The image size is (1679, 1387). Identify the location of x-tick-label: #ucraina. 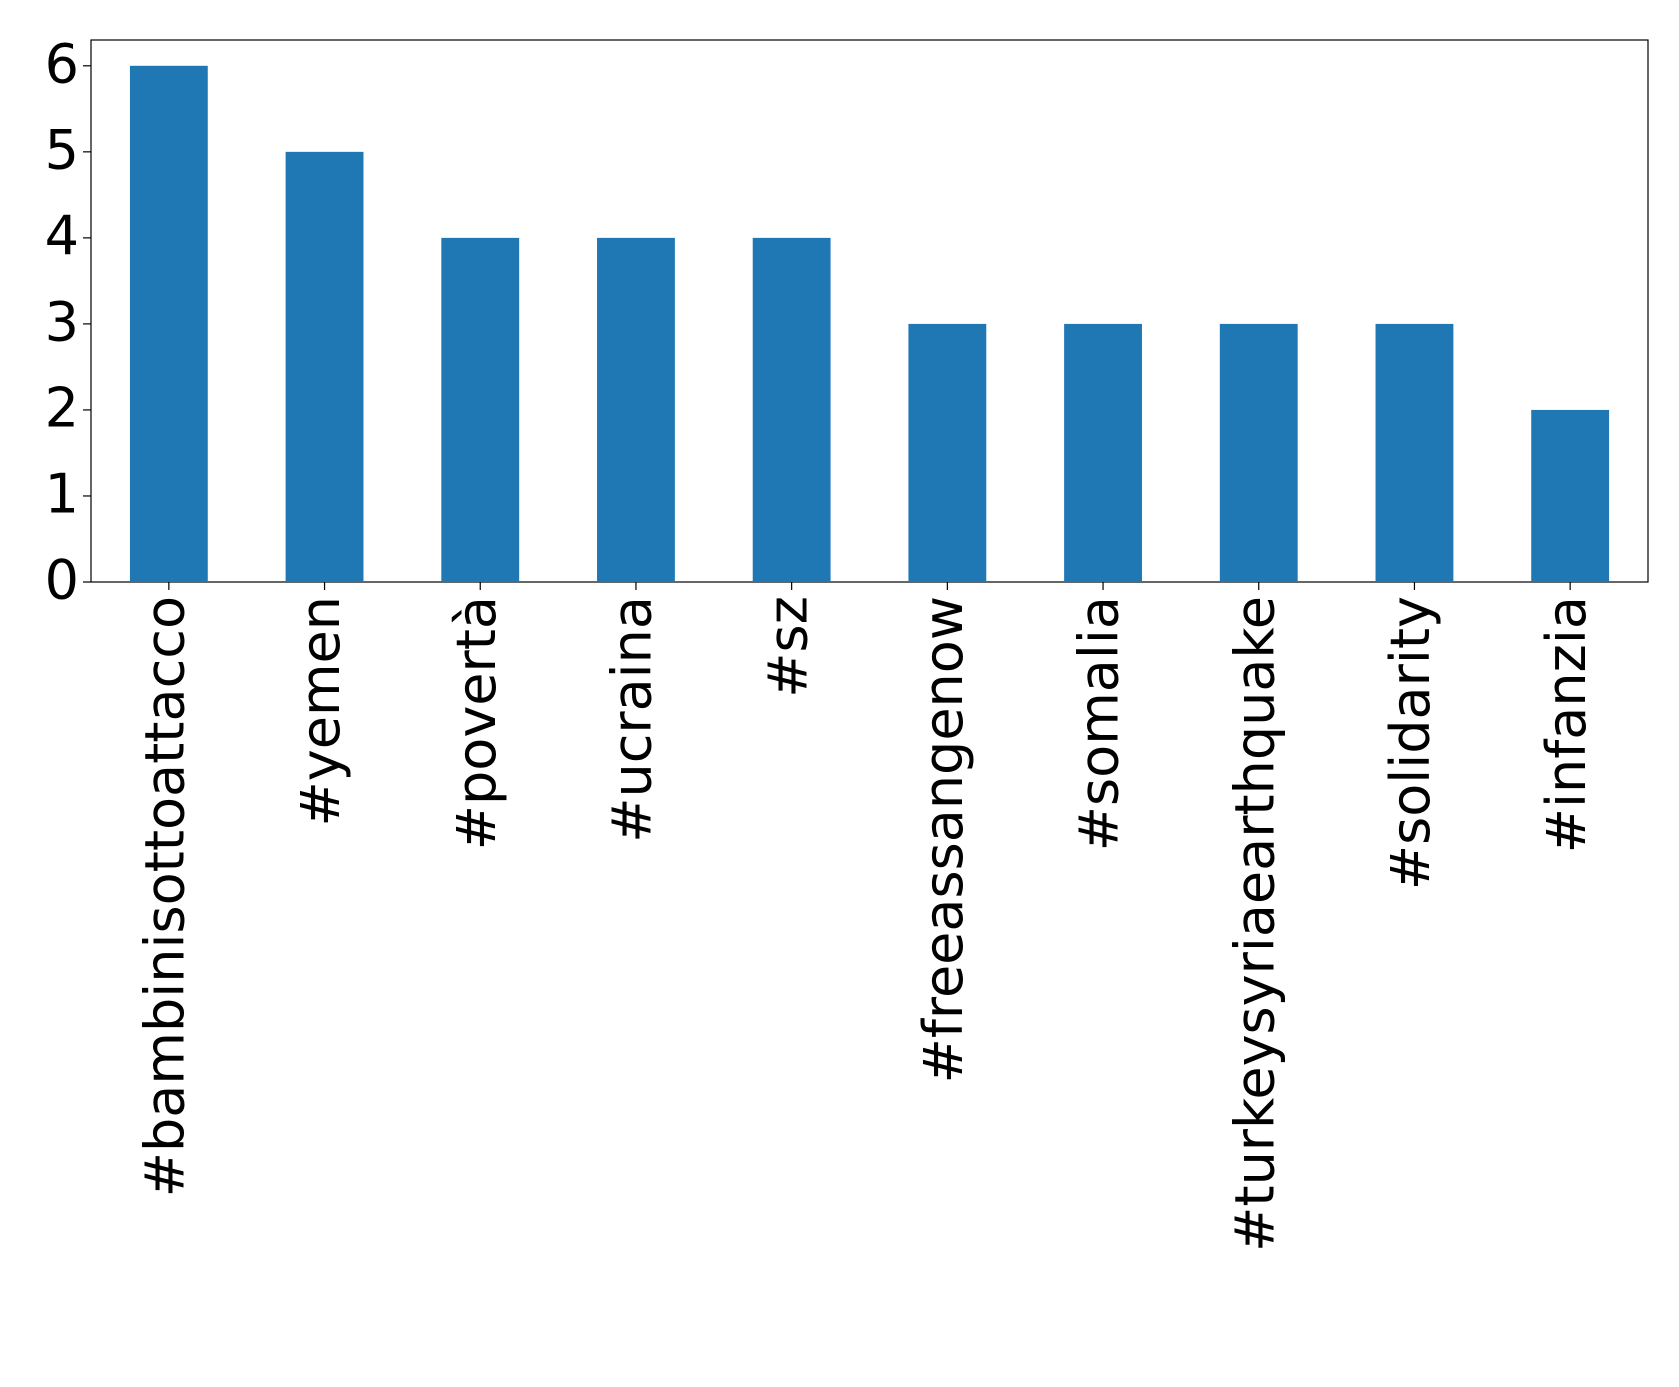
(632, 719).